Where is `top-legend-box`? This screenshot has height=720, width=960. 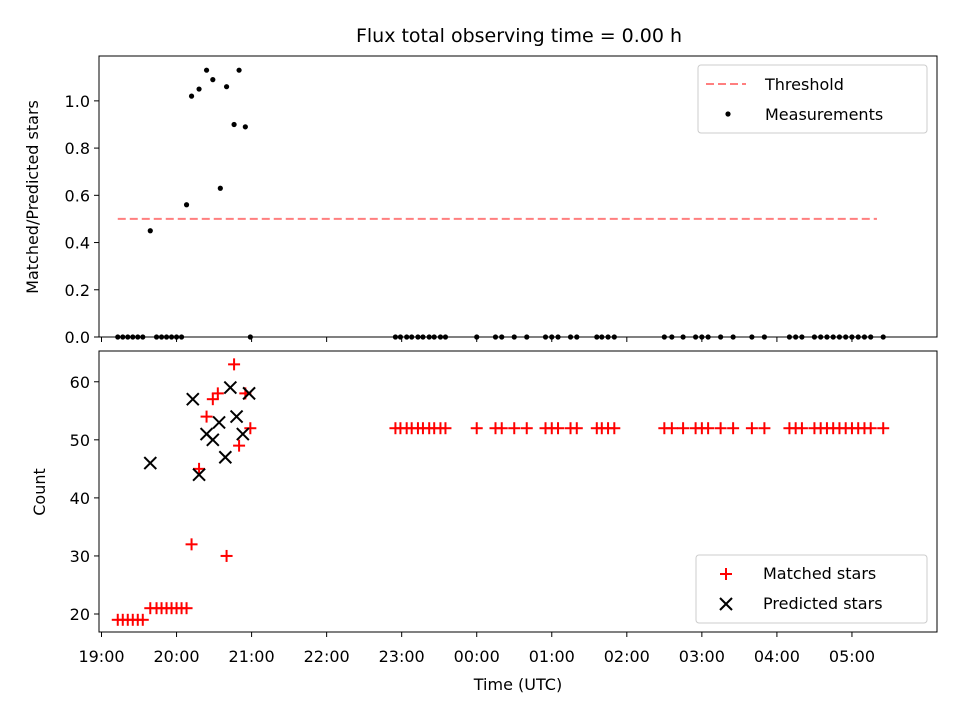 top-legend-box is located at coordinates (812, 99).